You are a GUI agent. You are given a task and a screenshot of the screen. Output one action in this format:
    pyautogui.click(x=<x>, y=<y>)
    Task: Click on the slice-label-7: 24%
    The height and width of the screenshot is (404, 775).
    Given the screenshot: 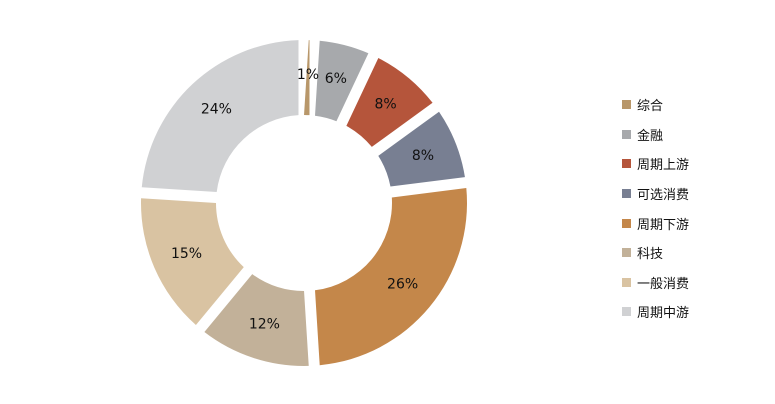 What is the action you would take?
    pyautogui.click(x=216, y=110)
    